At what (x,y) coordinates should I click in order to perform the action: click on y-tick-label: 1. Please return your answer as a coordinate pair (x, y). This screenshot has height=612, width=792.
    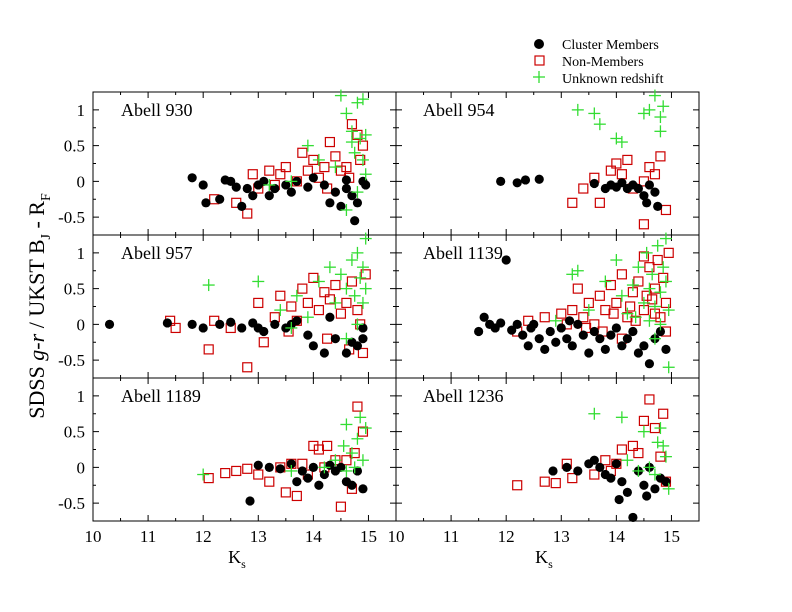
    Looking at the image, I should click on (81, 396).